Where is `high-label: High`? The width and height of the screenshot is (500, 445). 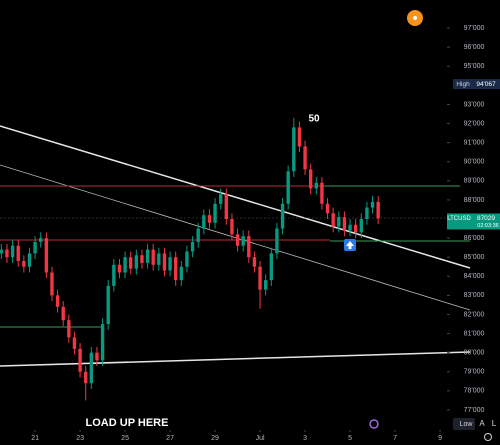 high-label: High is located at coordinates (463, 84).